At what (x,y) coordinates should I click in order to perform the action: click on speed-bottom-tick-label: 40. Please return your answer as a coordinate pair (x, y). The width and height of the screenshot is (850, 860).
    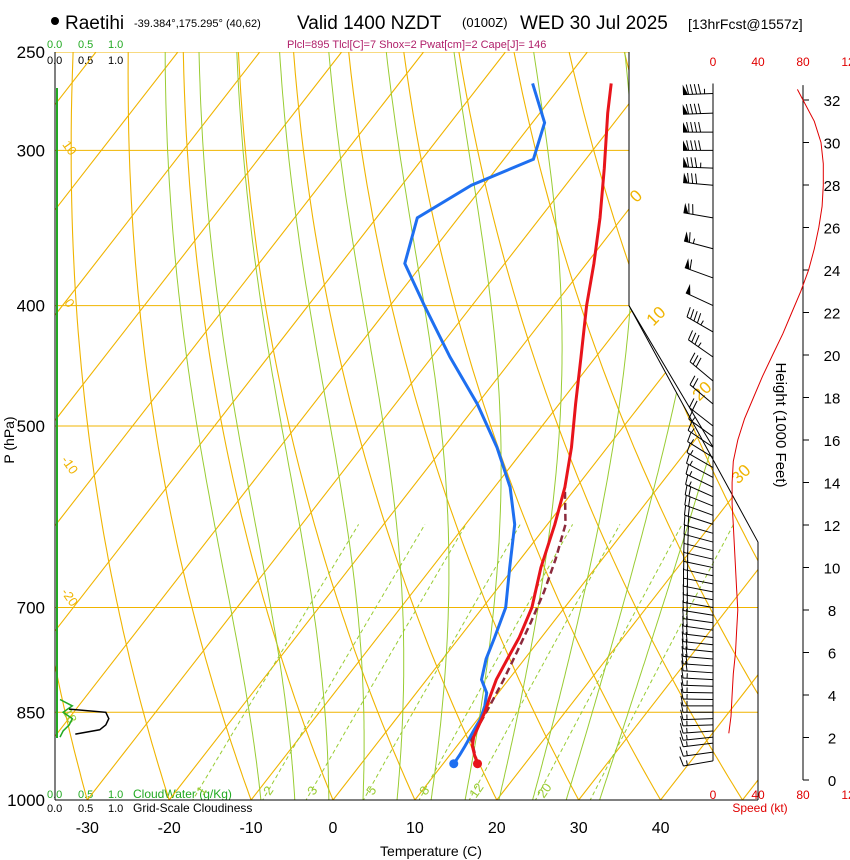
    Looking at the image, I should click on (758, 795).